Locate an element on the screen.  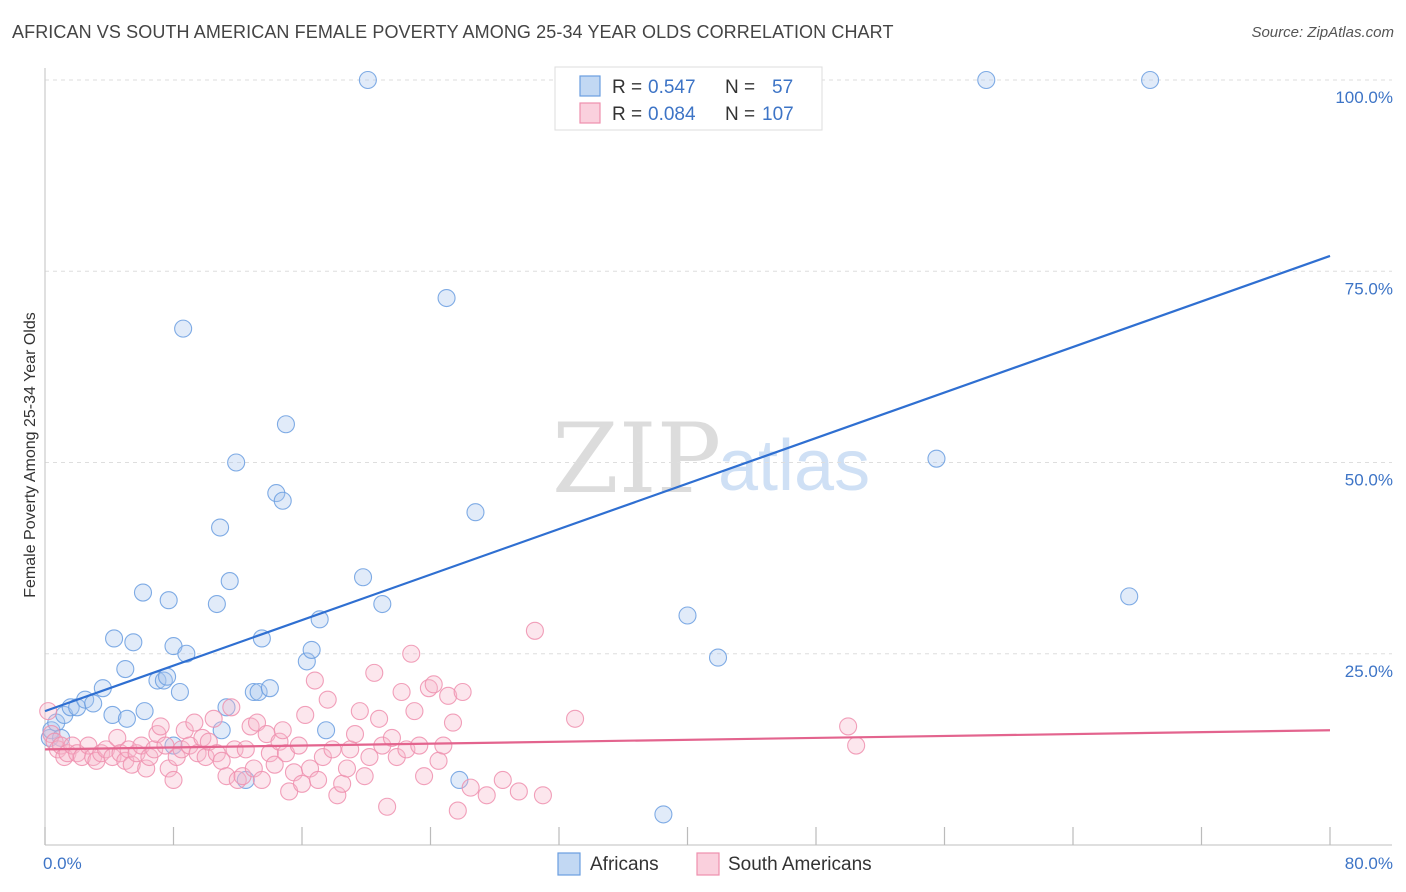
watermark-zip: ZIP is located at coordinates (636, 459).